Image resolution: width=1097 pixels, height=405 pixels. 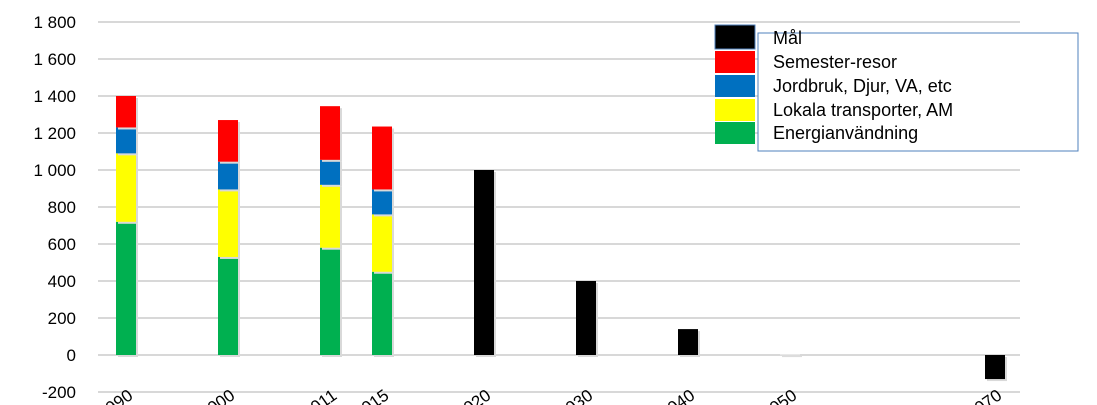 I want to click on bar-2011-energianv-ndning, so click(x=330, y=301).